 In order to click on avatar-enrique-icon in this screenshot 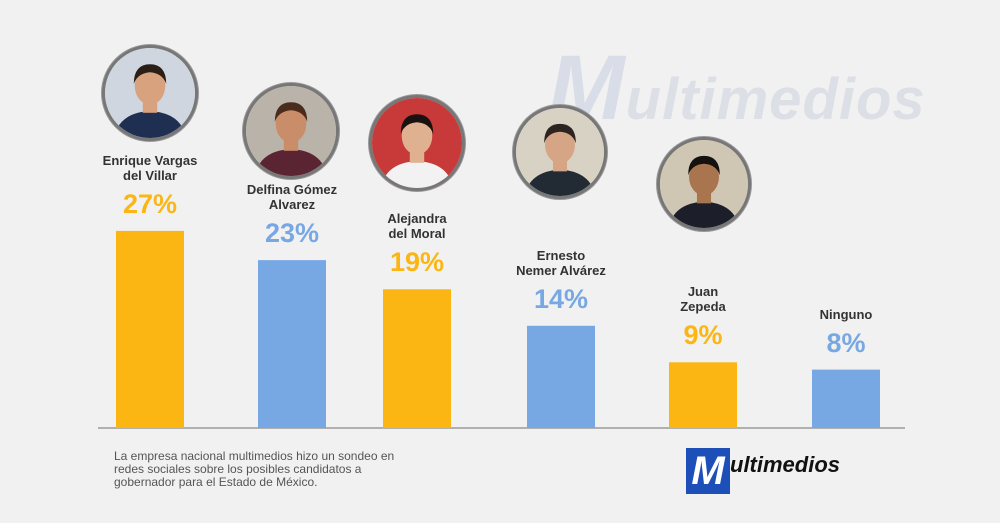, I will do `click(150, 93)`.